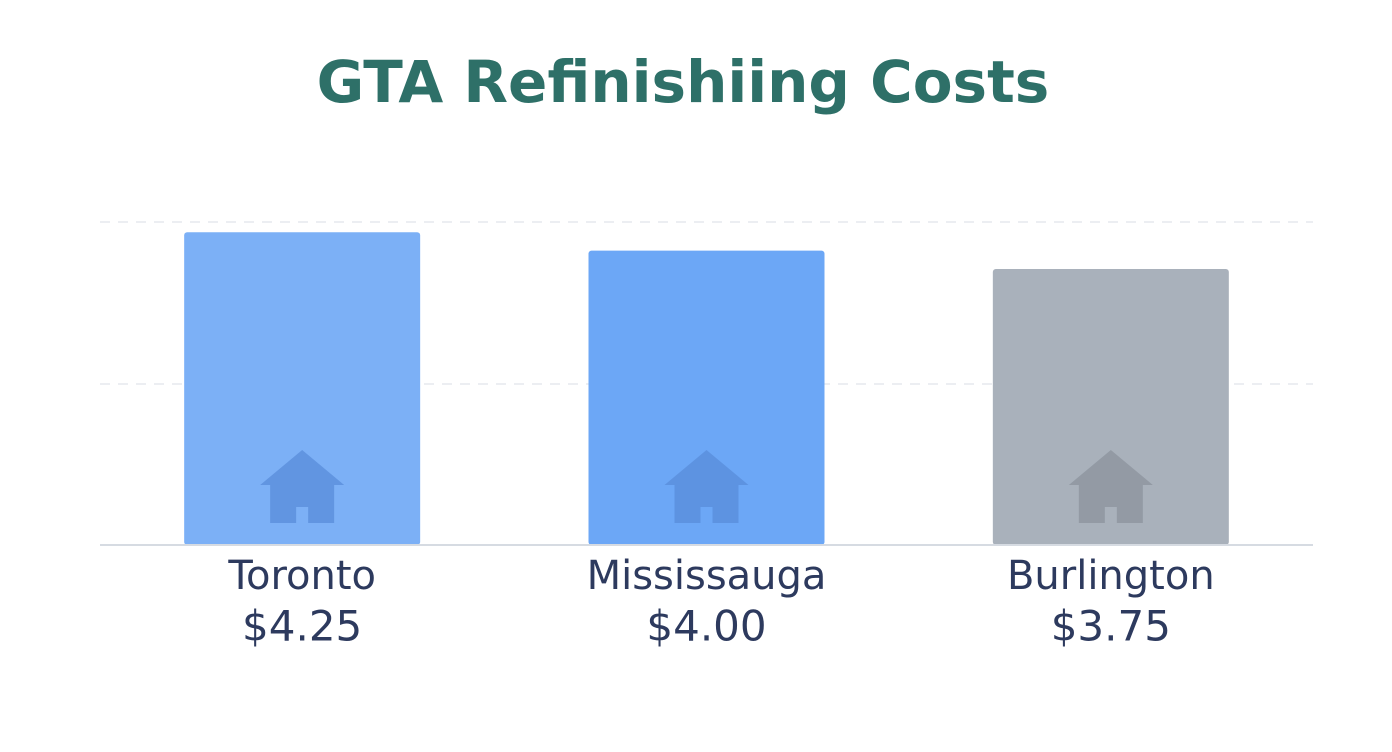 Image resolution: width=1392 pixels, height=752 pixels. I want to click on value-label: $4.00, so click(706, 626).